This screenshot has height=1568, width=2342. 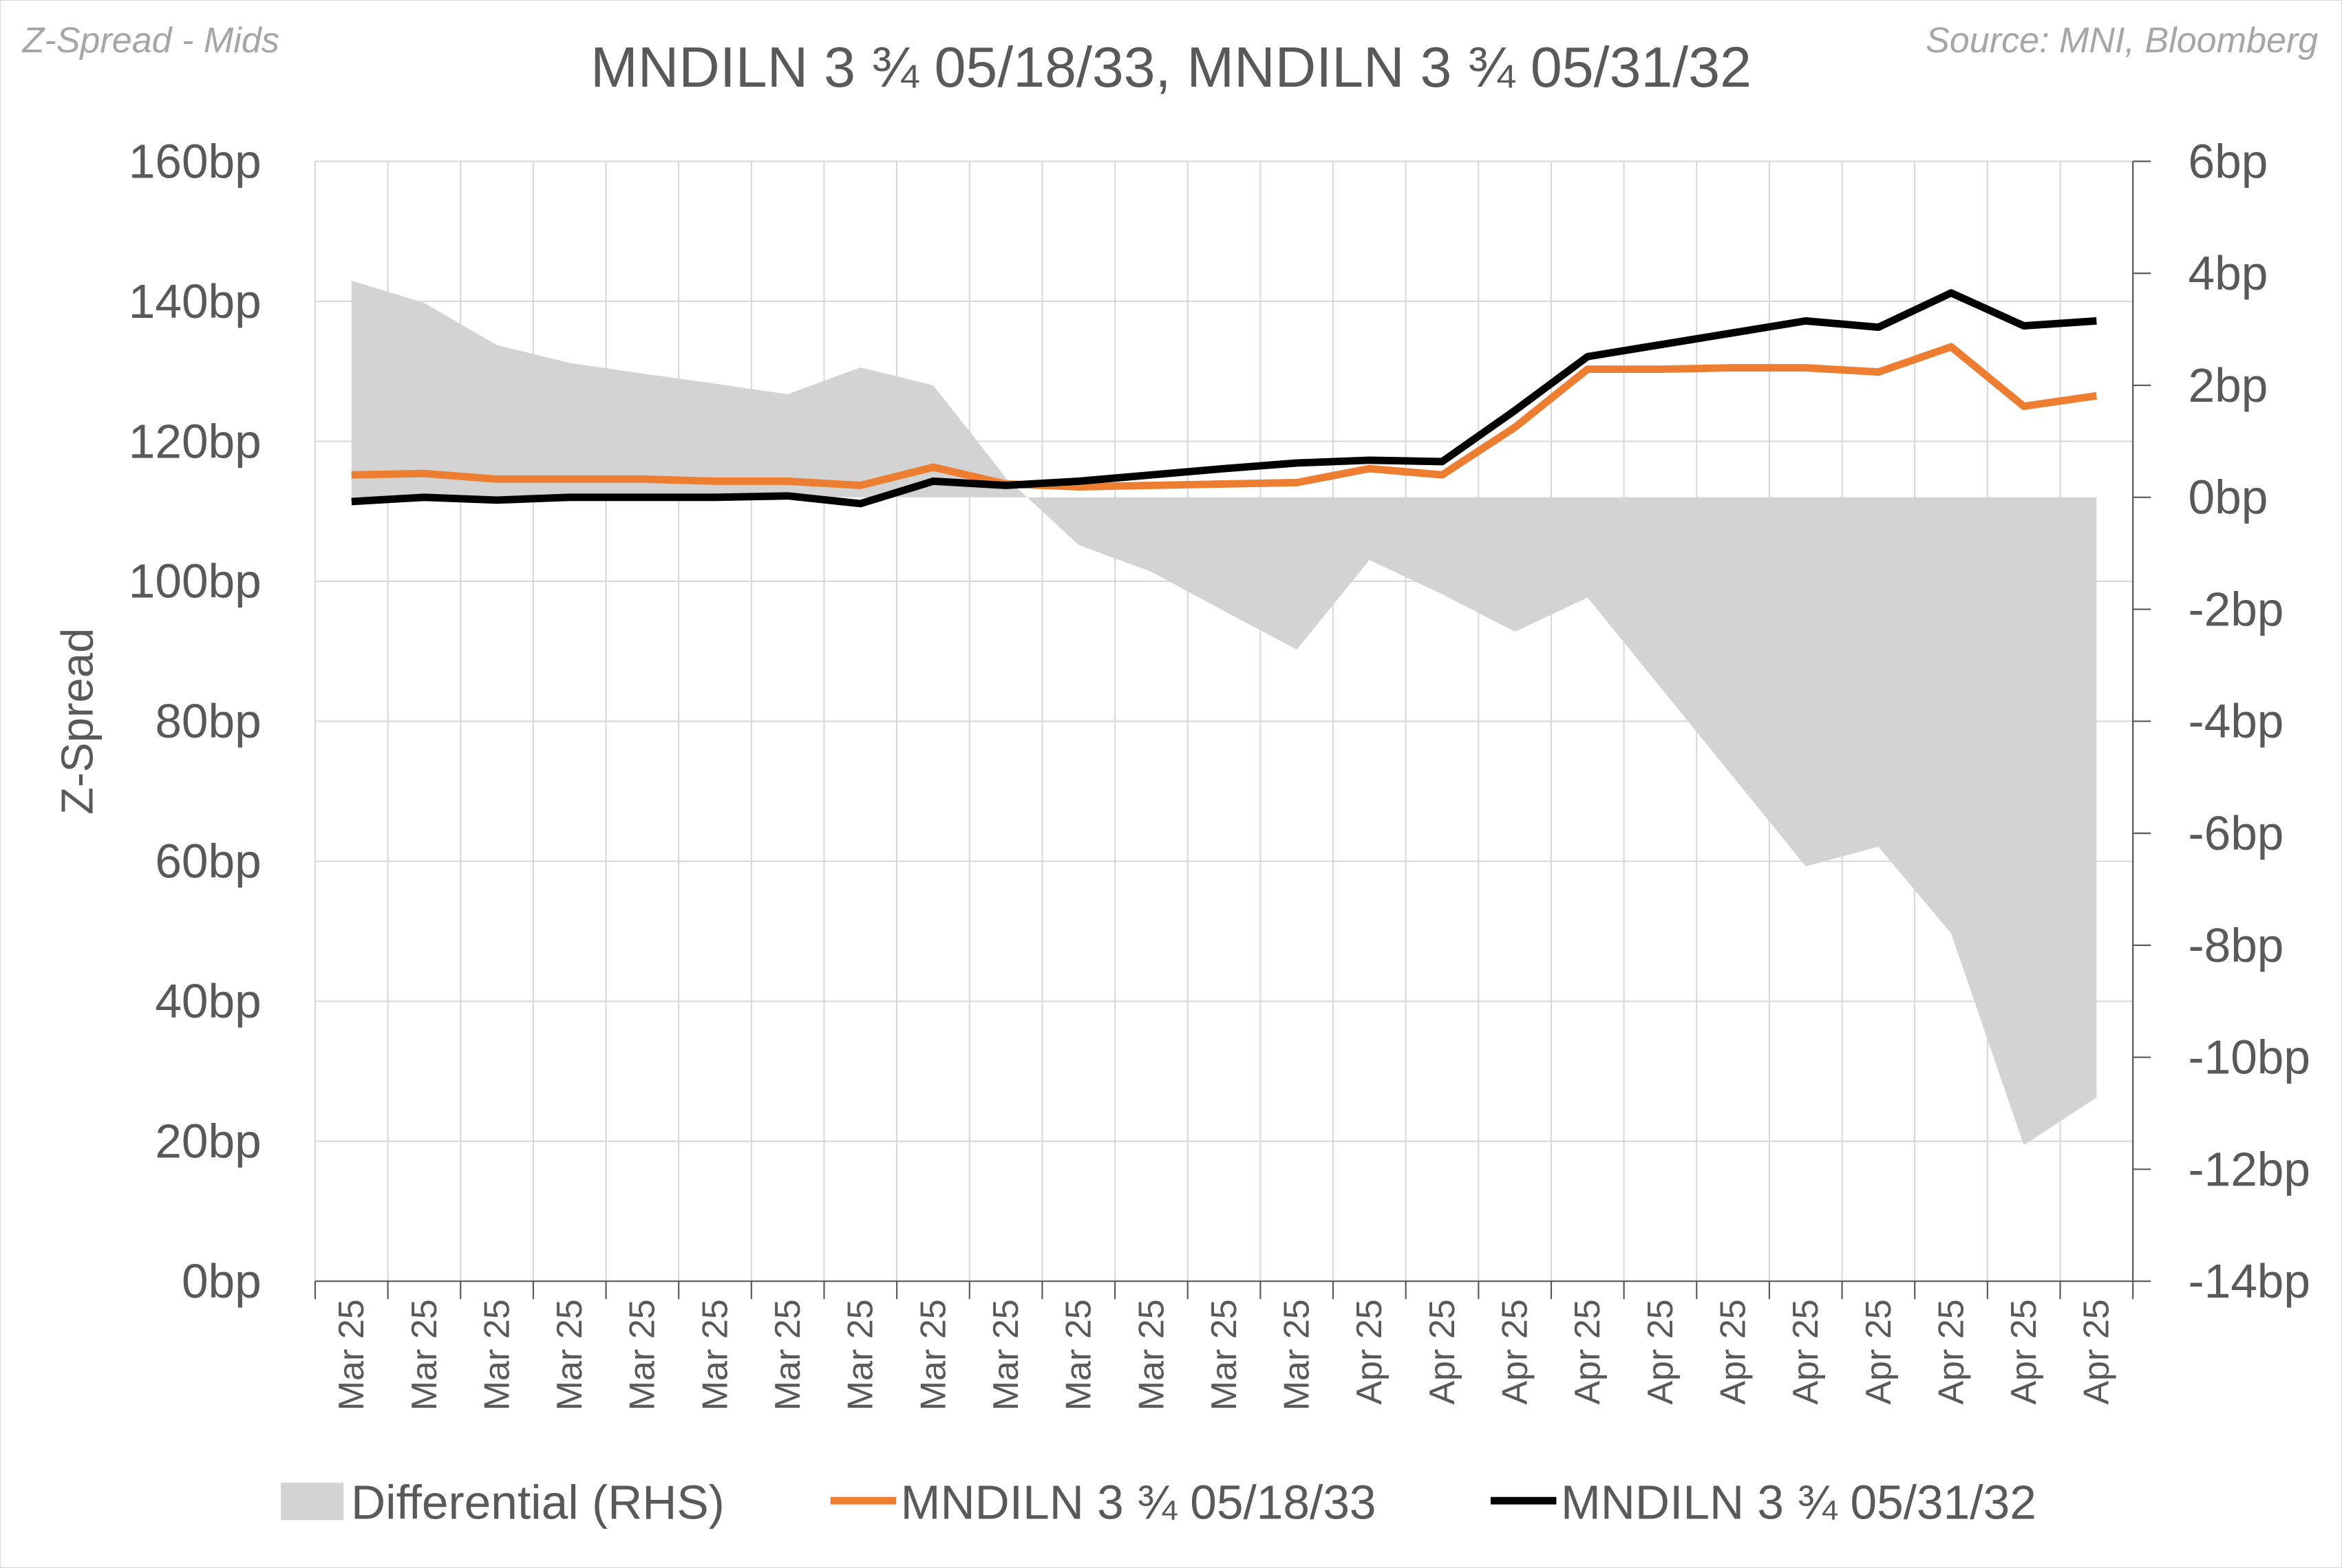 What do you see at coordinates (150, 41) in the screenshot?
I see `chart-note: Z-Spread - Mids` at bounding box center [150, 41].